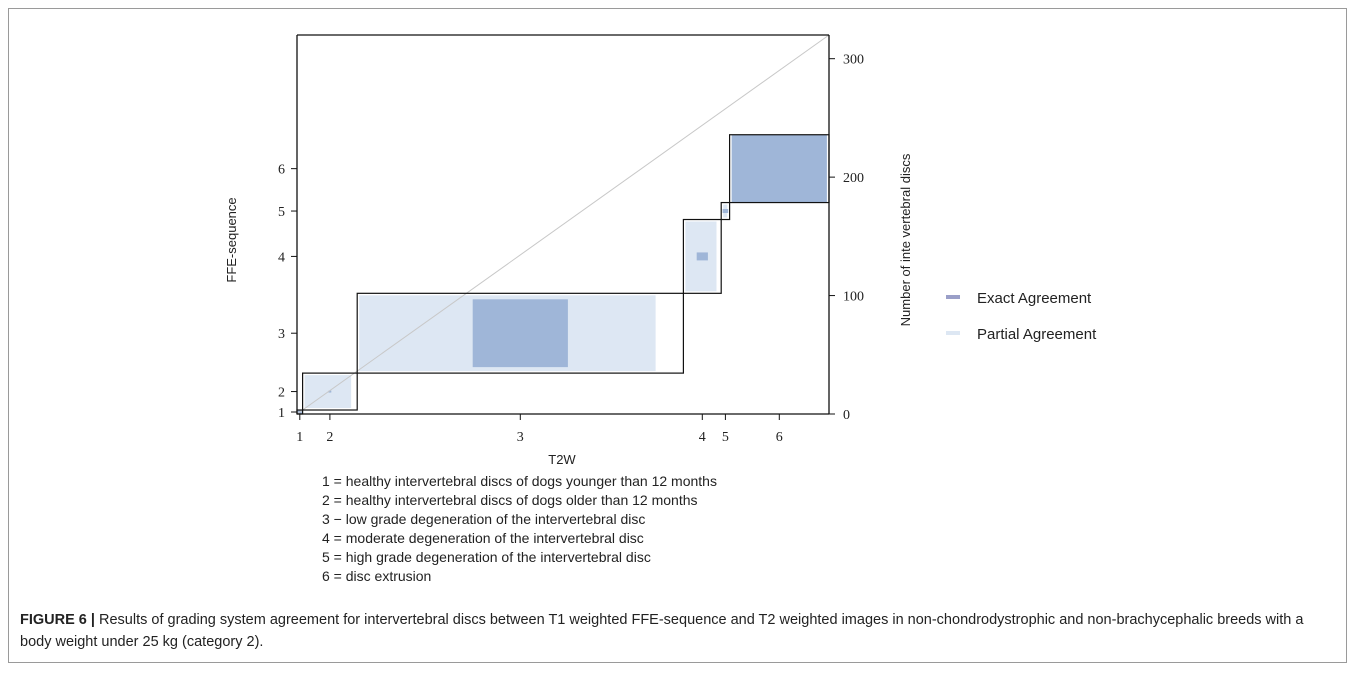 The height and width of the screenshot is (673, 1357). Describe the element at coordinates (281, 257) in the screenshot. I see `y-tick-label-4: 4` at that location.